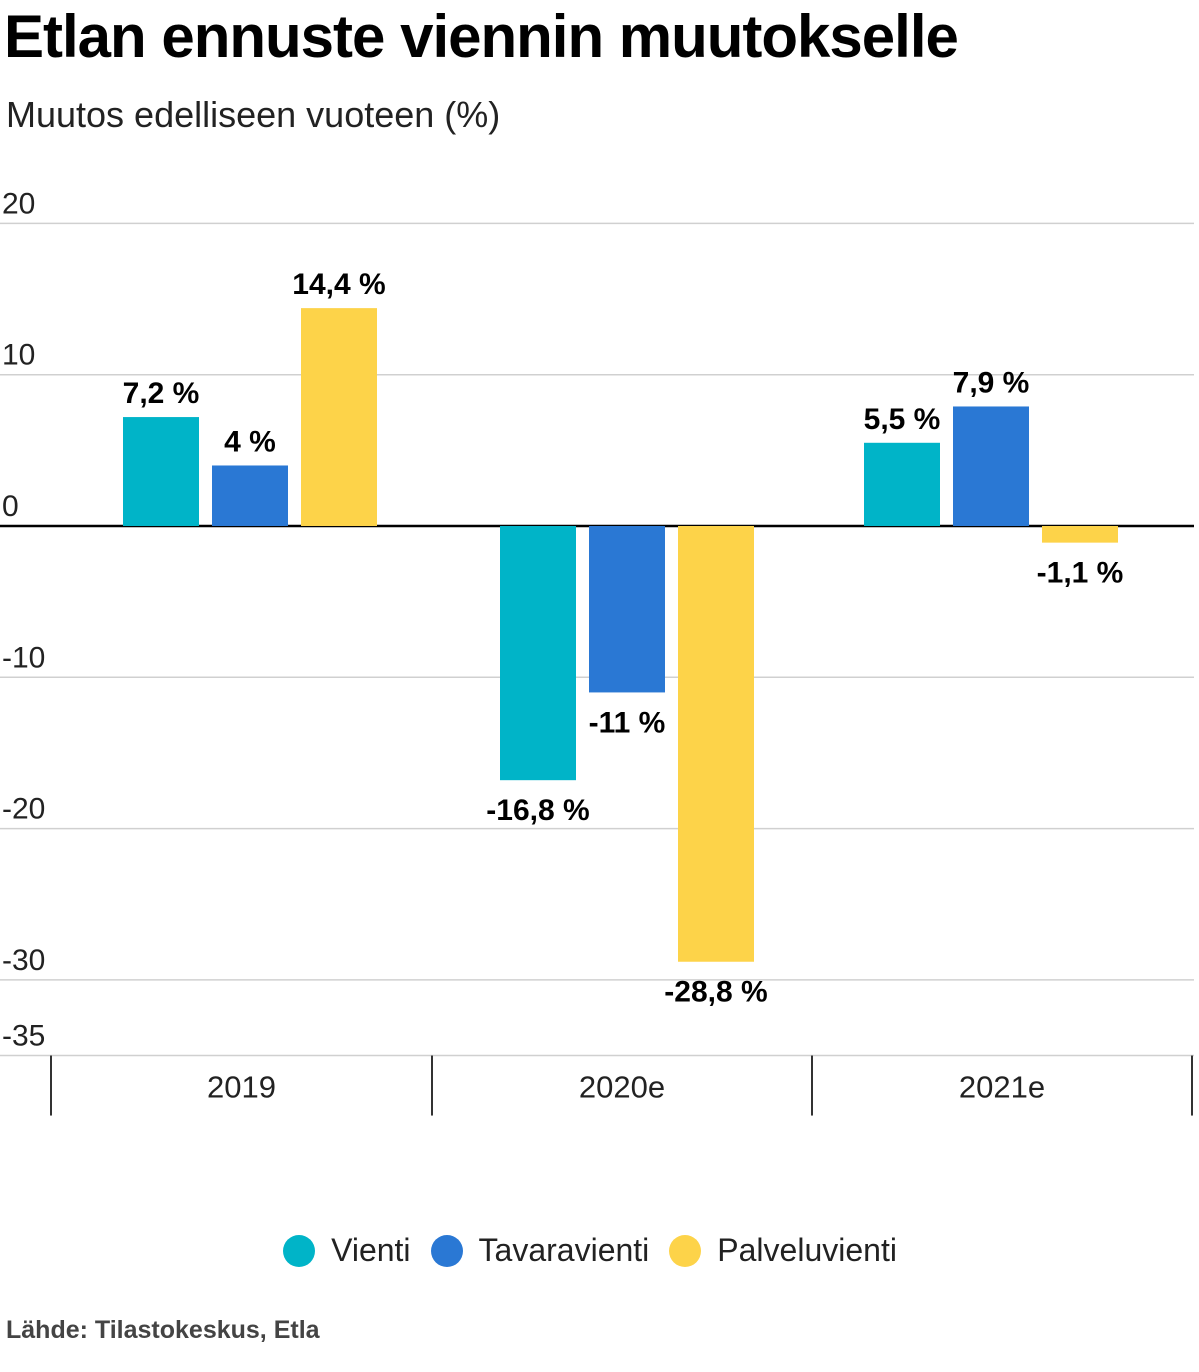 The width and height of the screenshot is (1199, 1372). Describe the element at coordinates (902, 419) in the screenshot. I see `data-label-vienti: 5,5 %` at that location.